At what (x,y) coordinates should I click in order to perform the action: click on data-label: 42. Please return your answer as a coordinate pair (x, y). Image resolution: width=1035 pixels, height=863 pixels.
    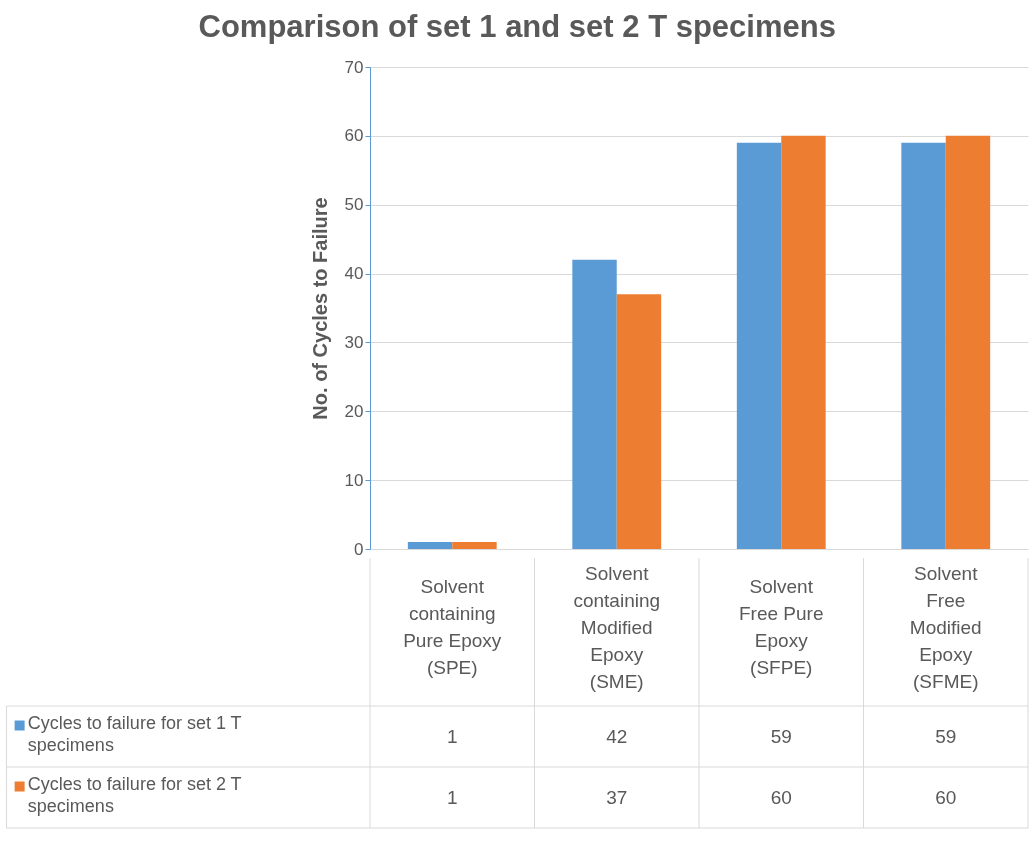
    Looking at the image, I should click on (617, 736).